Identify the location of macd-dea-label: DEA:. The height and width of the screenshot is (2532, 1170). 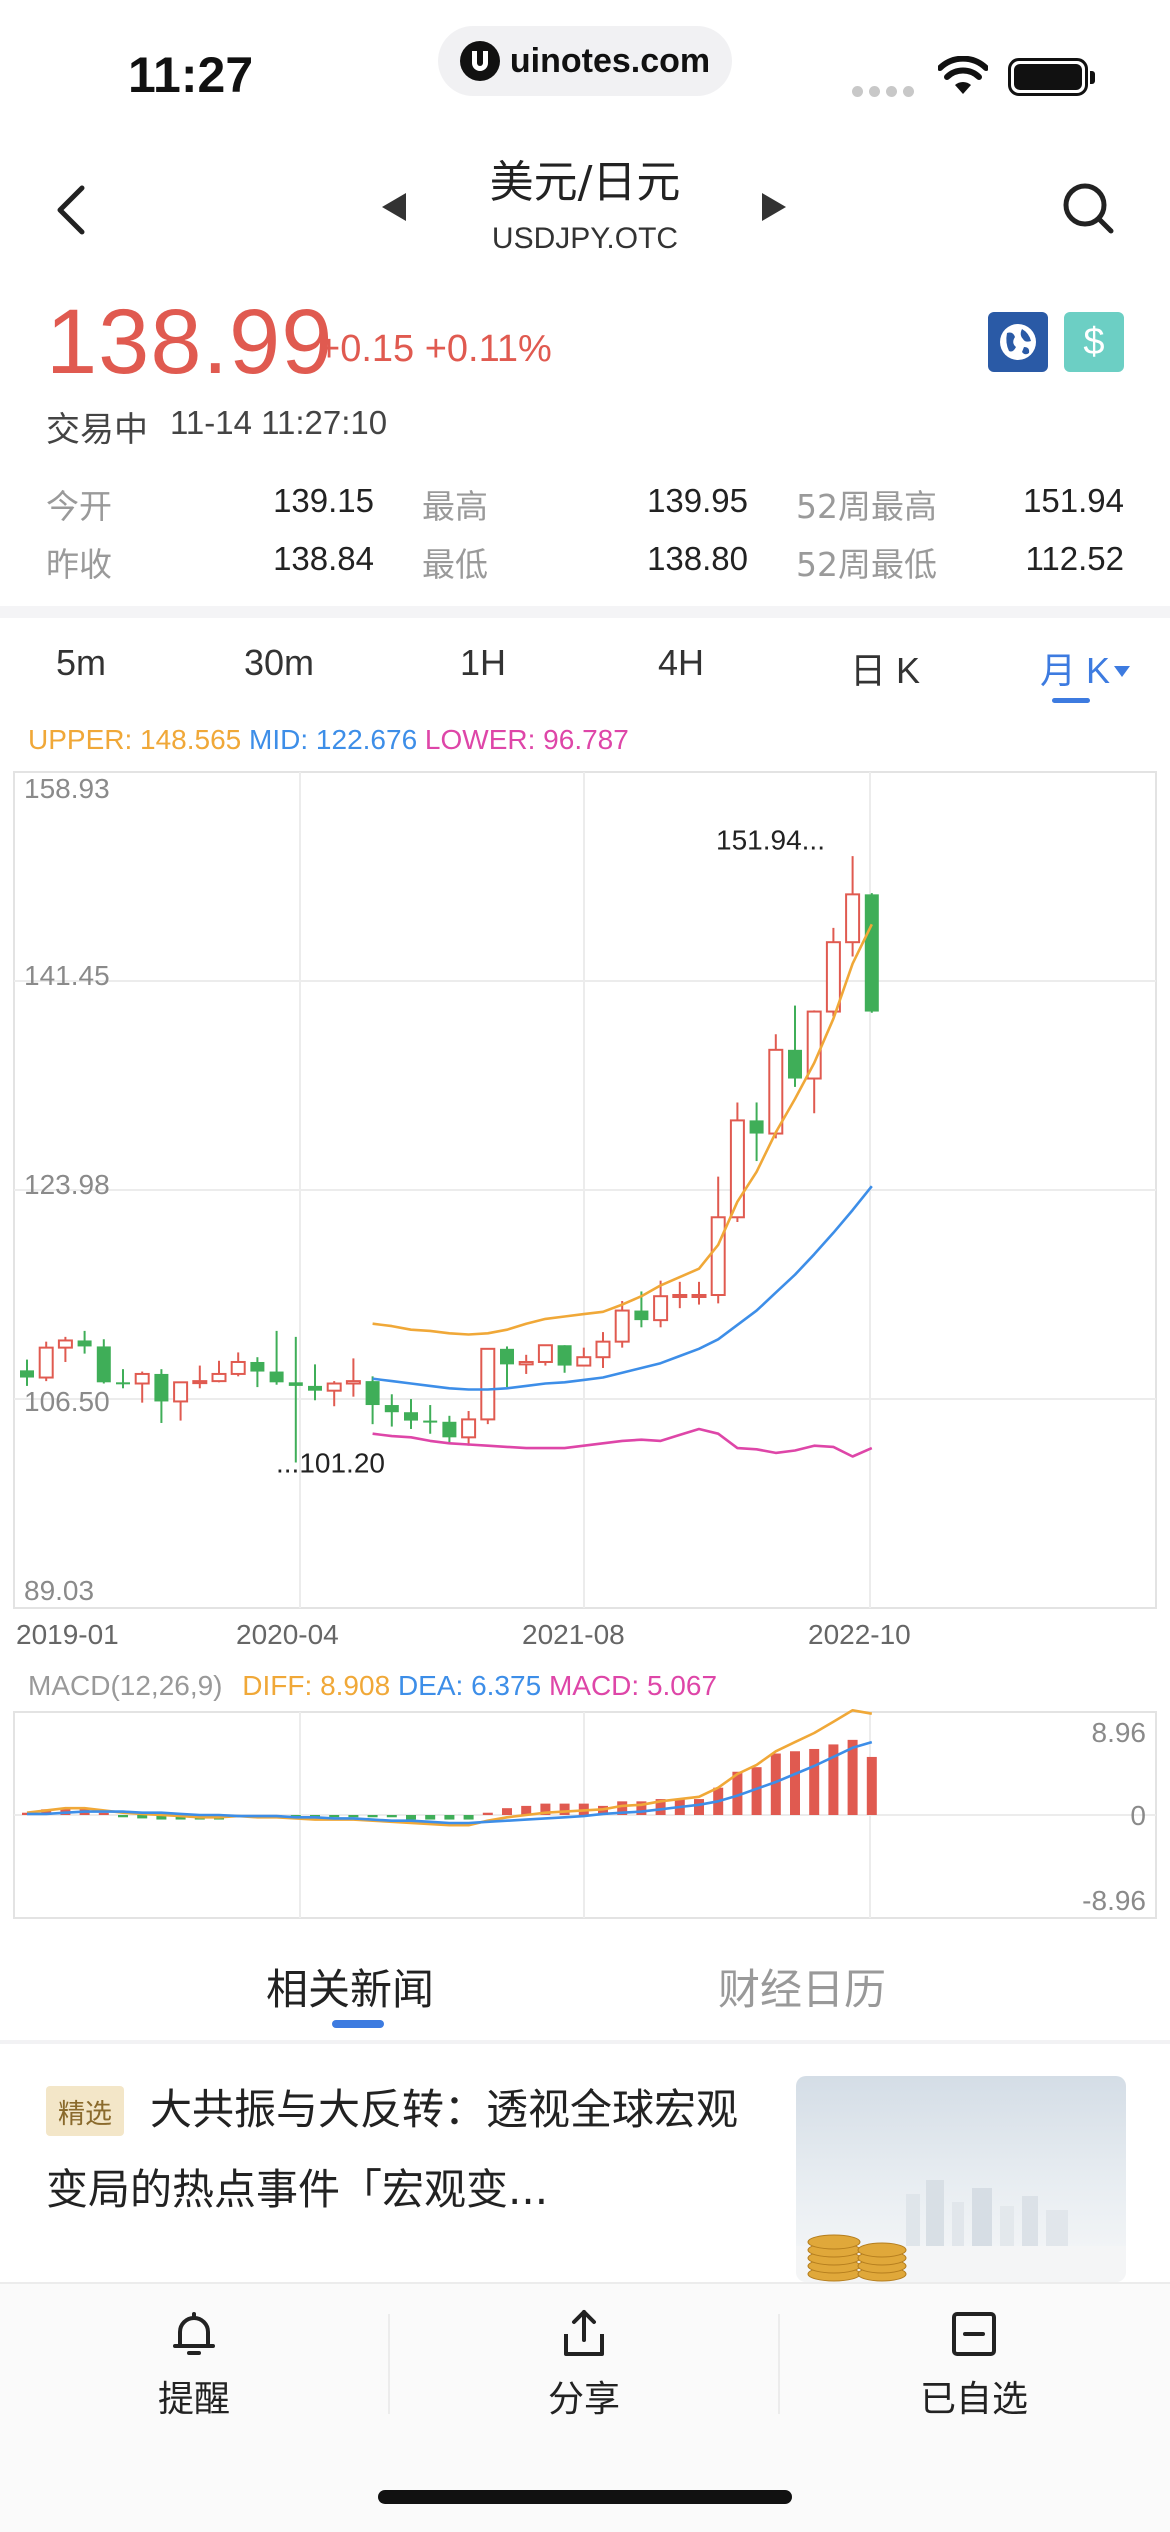
(430, 1685).